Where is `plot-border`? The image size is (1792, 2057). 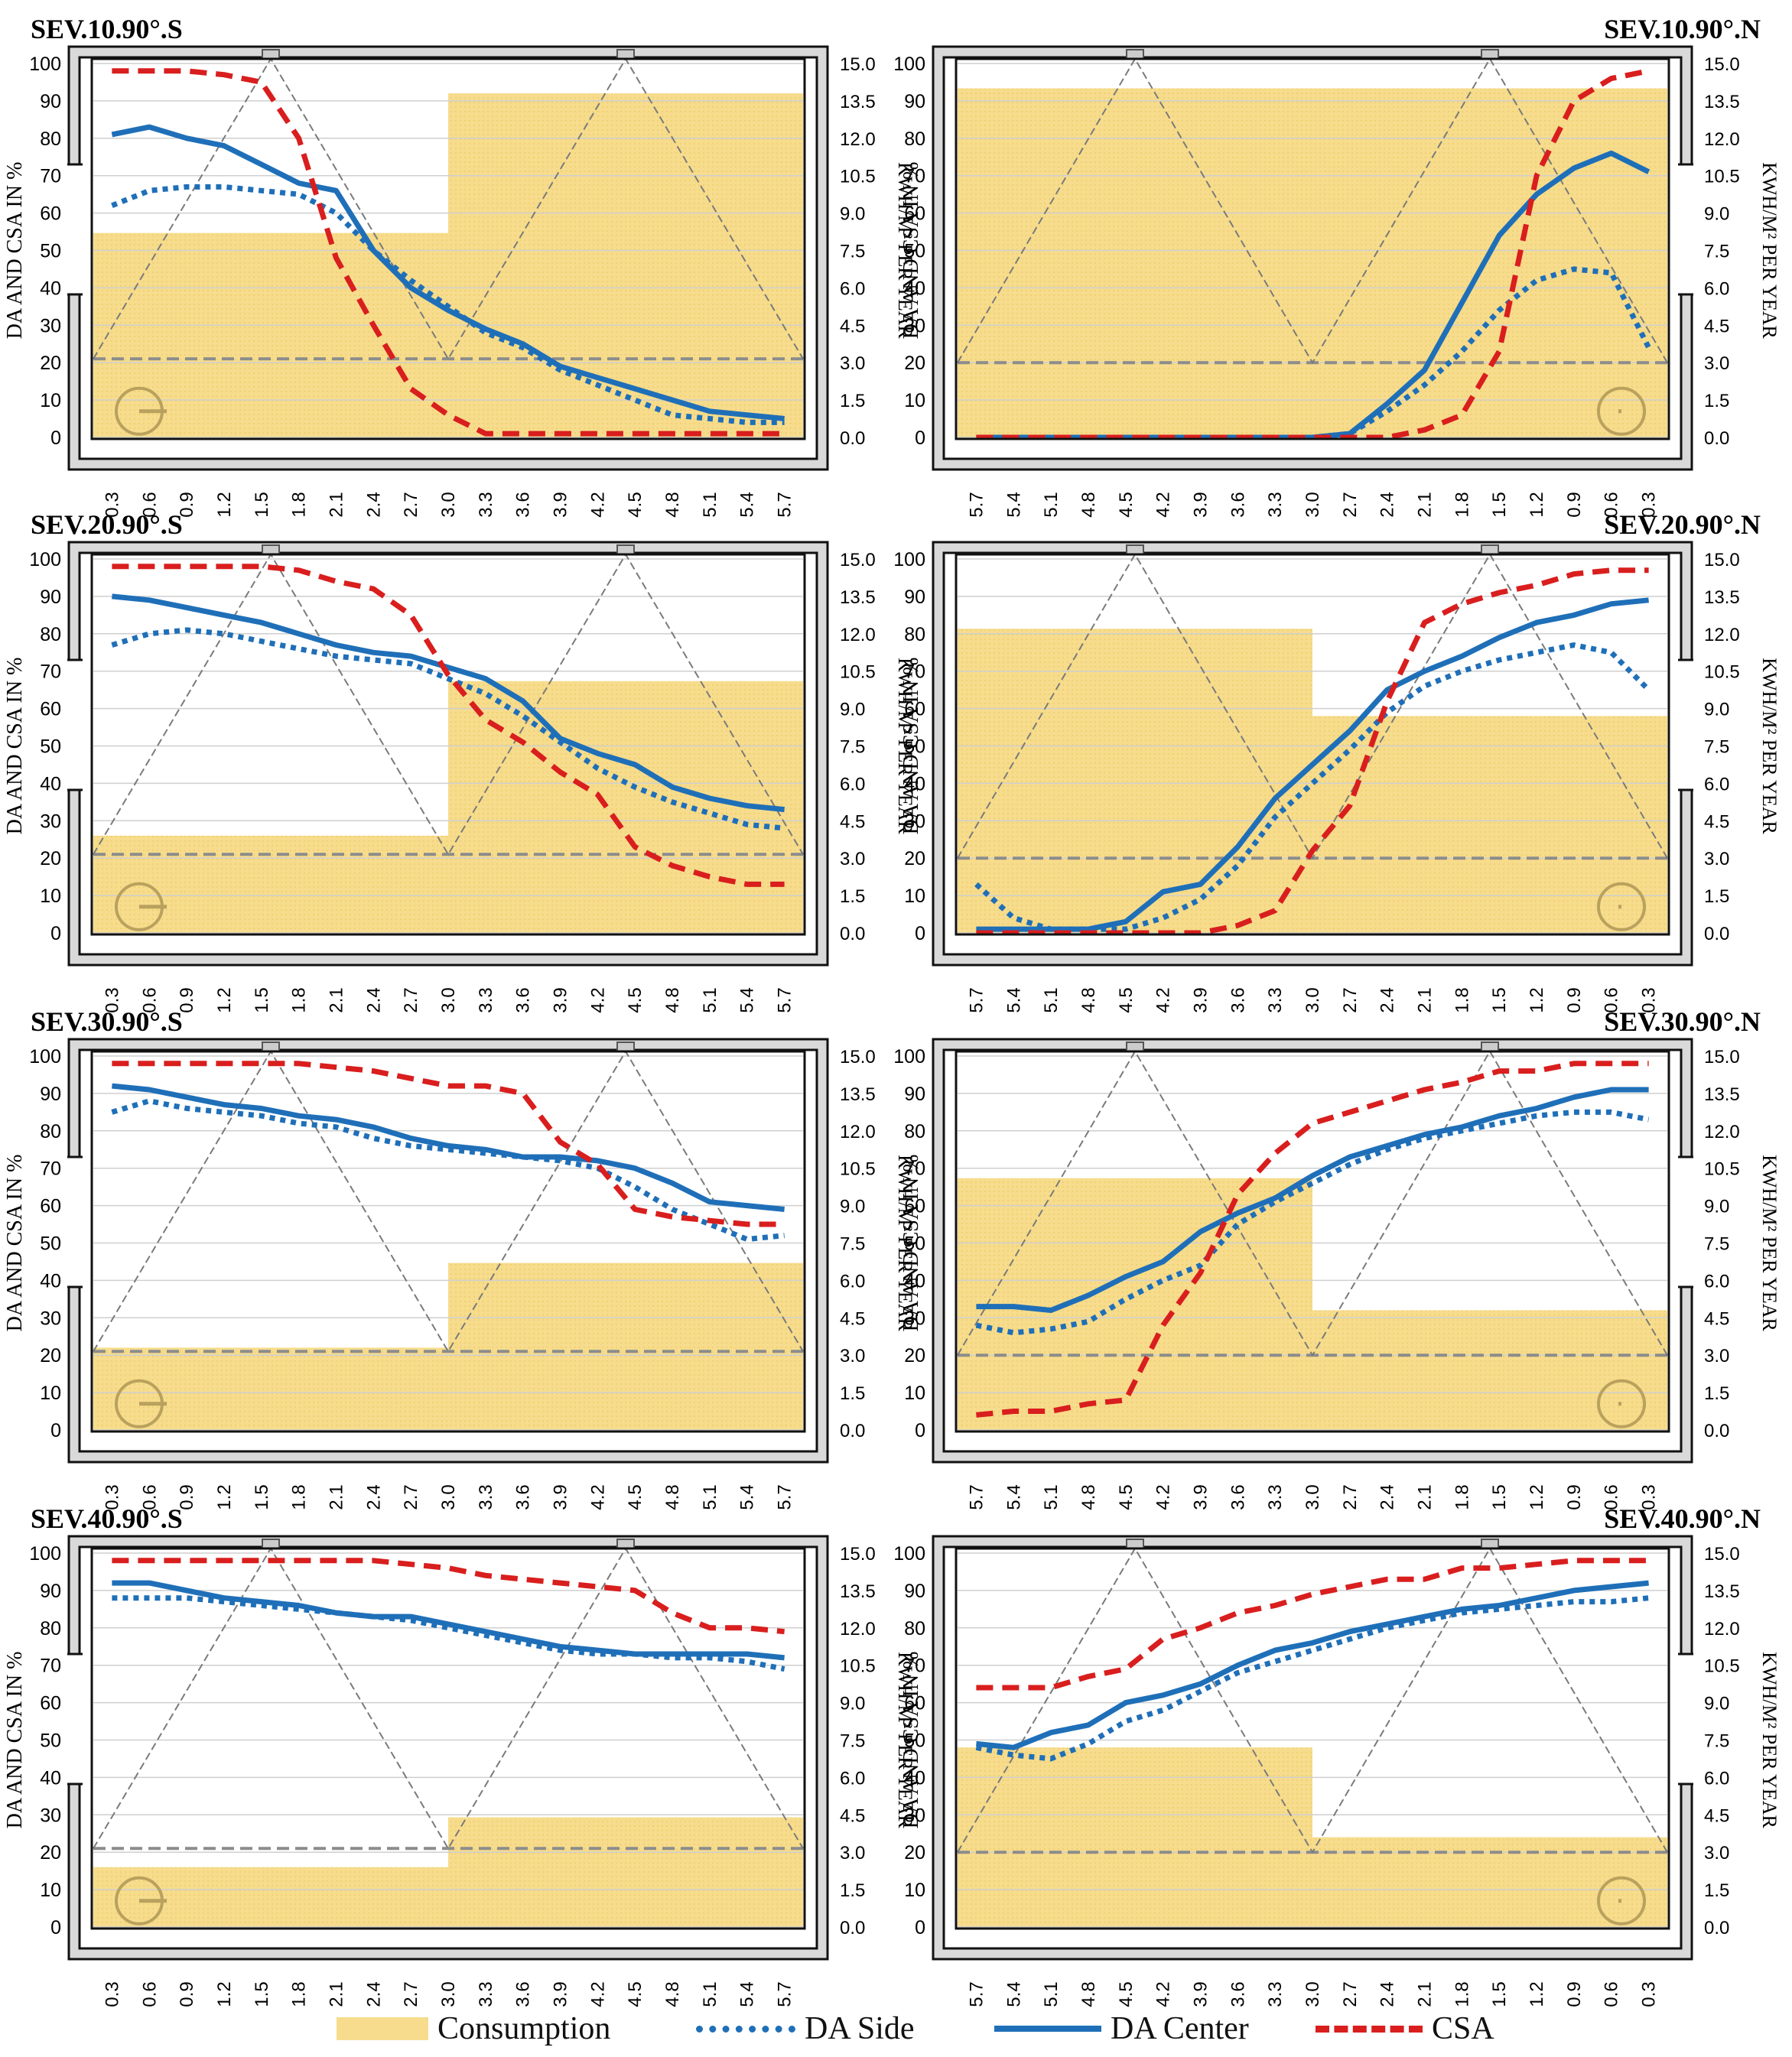 plot-border is located at coordinates (1312, 1241).